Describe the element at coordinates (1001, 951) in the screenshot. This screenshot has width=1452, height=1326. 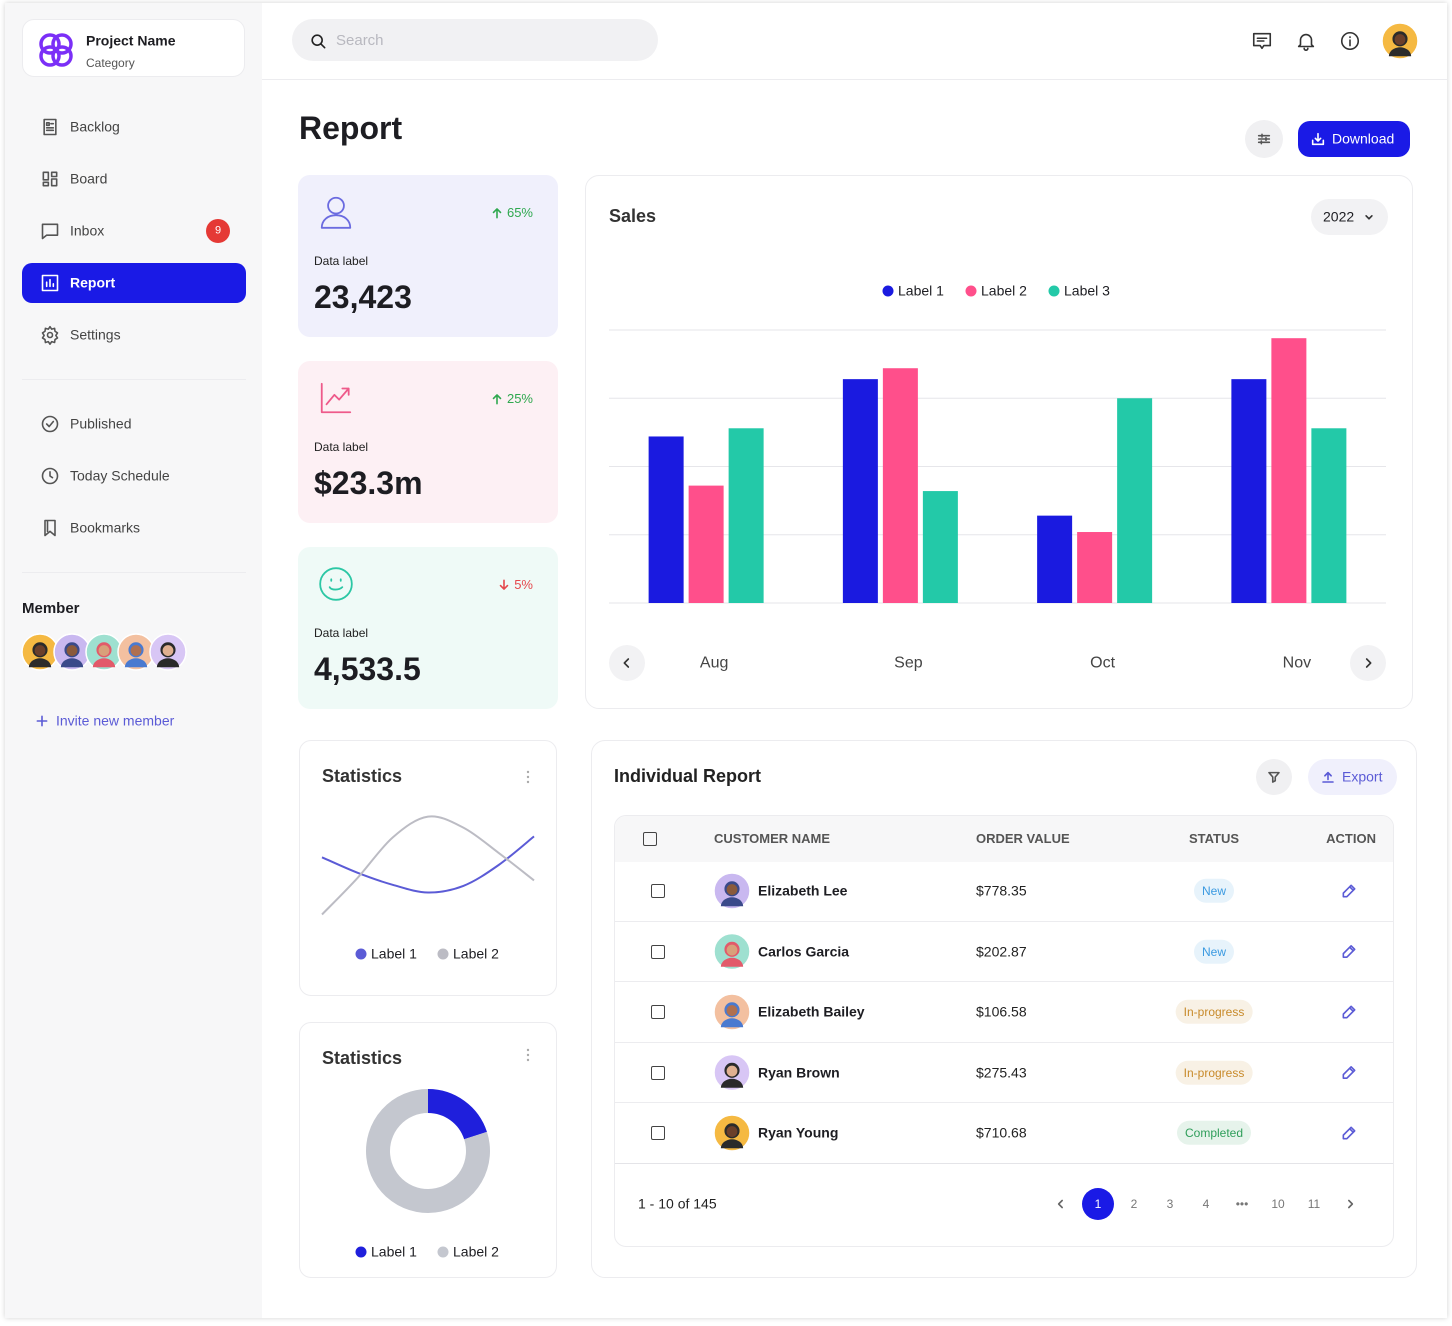
I see `order-value: $202.87` at that location.